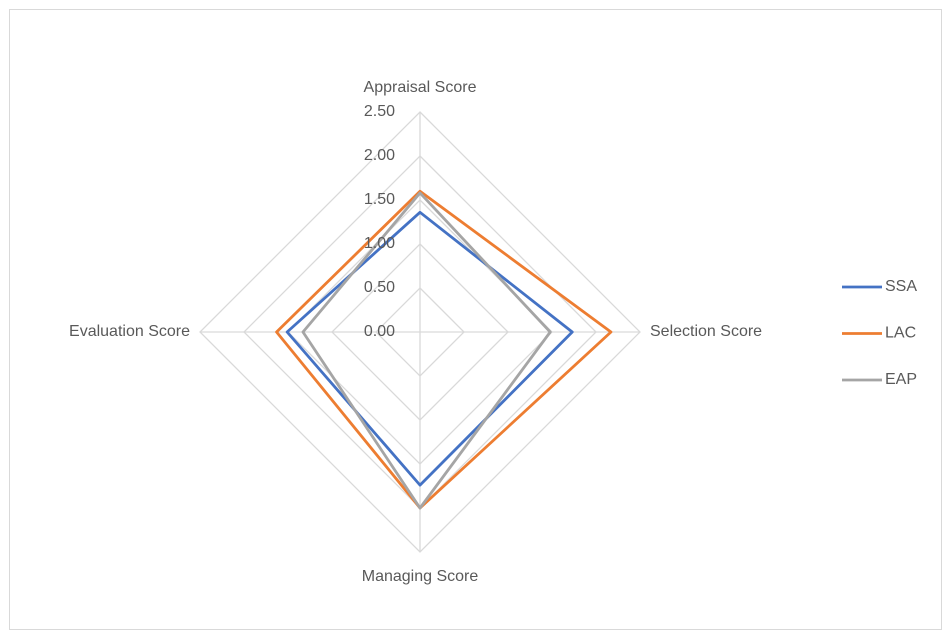 The width and height of the screenshot is (951, 640). I want to click on legend-label: LAC, so click(900, 333).